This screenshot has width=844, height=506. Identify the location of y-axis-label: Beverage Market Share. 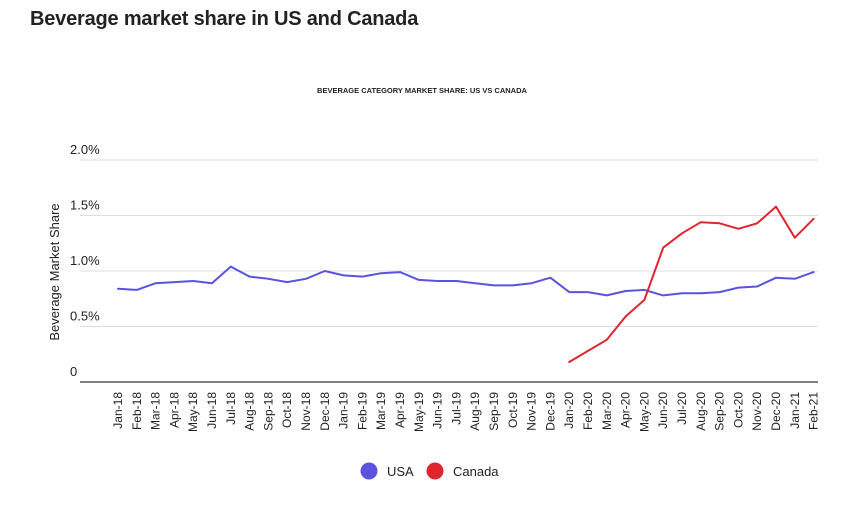
(54, 271).